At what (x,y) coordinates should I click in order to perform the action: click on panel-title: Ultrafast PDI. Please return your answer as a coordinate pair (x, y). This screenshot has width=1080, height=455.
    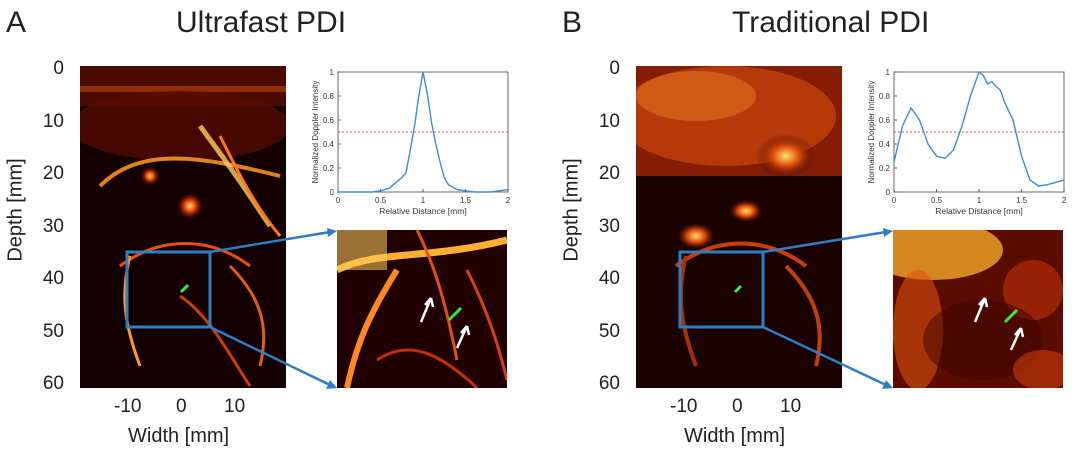
    Looking at the image, I should click on (261, 22).